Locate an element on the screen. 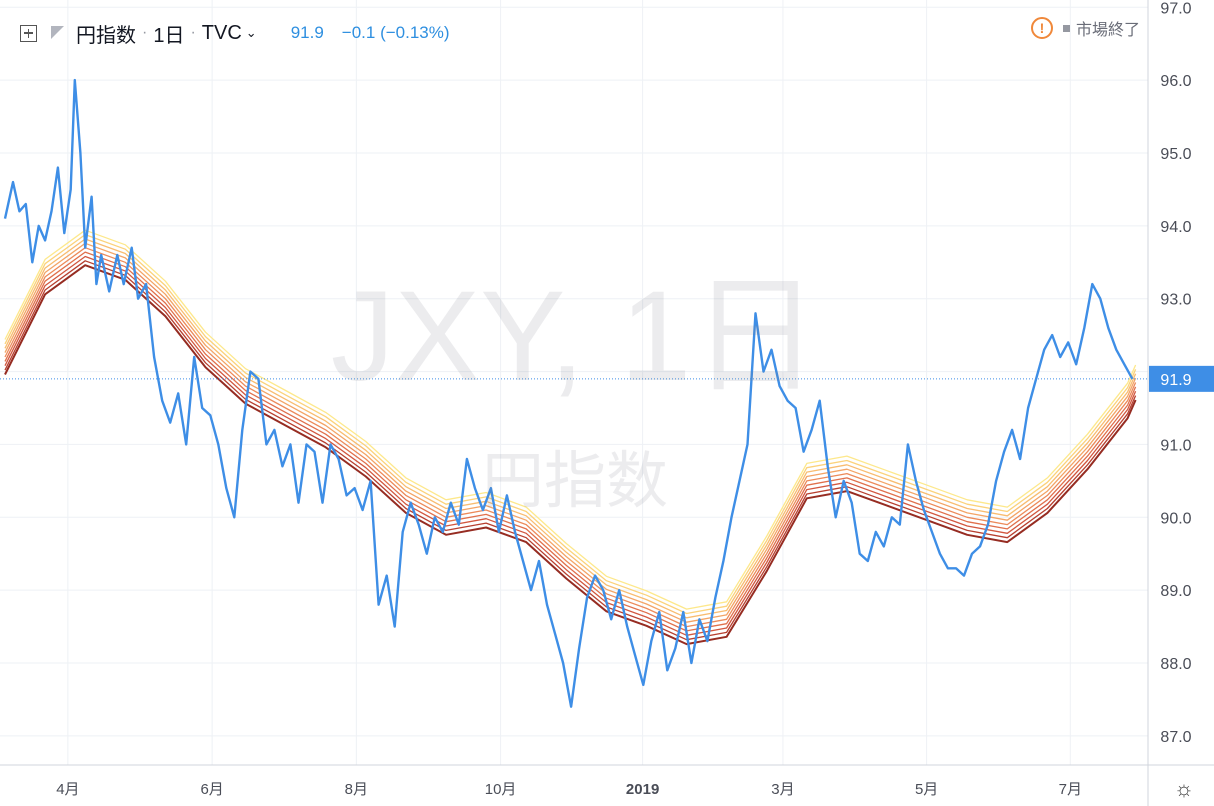  chevron-down-icon: ⌄ is located at coordinates (251, 32).